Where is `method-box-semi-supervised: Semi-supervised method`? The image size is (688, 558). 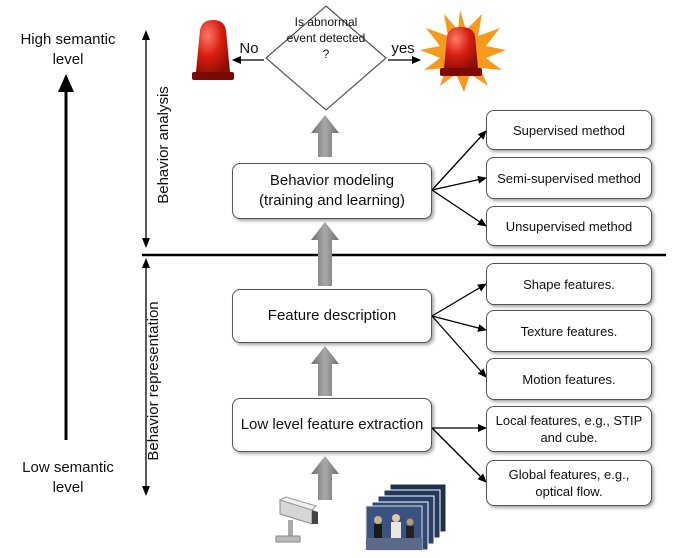
method-box-semi-supervised: Semi-supervised method is located at coordinates (569, 178).